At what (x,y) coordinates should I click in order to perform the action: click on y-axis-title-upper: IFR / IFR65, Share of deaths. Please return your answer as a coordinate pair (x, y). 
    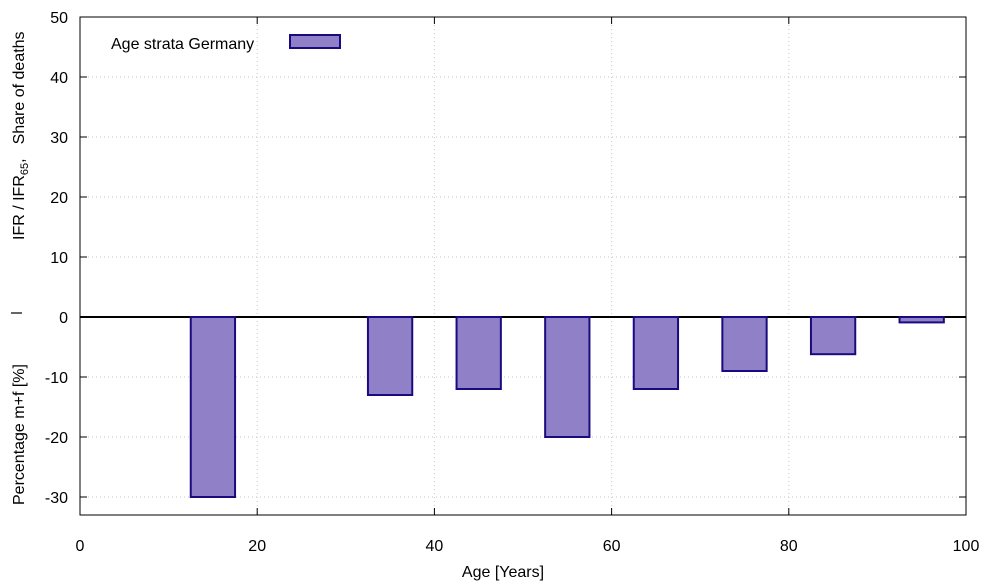
    Looking at the image, I should click on (21, 135).